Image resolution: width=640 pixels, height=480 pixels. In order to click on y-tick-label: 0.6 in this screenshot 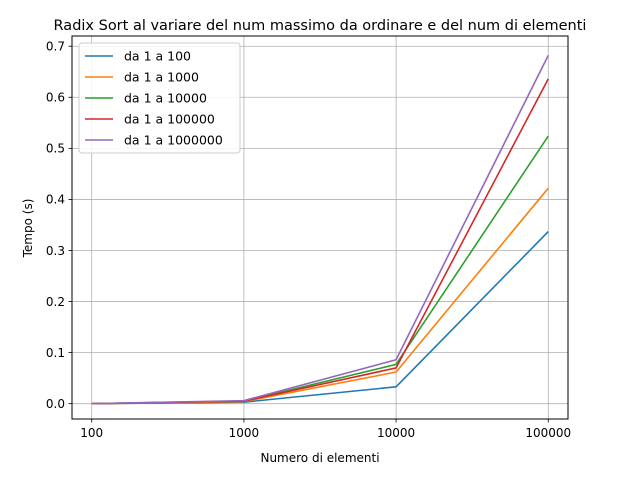, I will do `click(55, 98)`.